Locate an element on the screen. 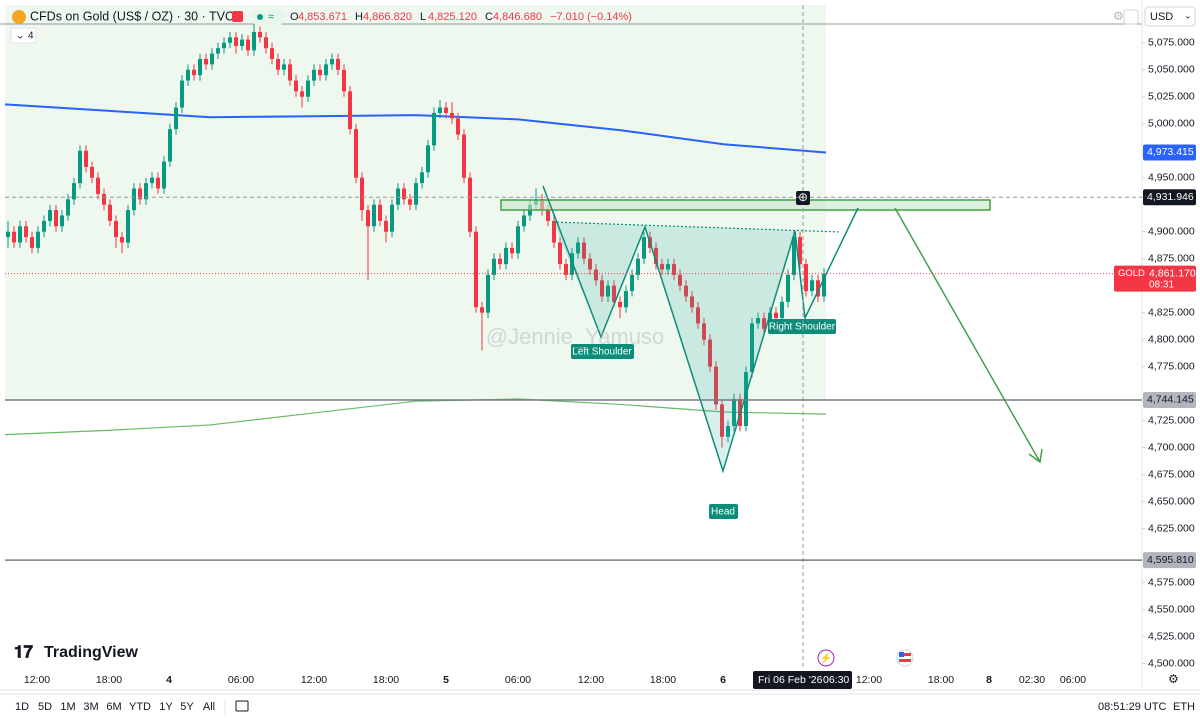 This screenshot has height=718, width=1200. last-price-symbol: GOLD is located at coordinates (1131, 273).